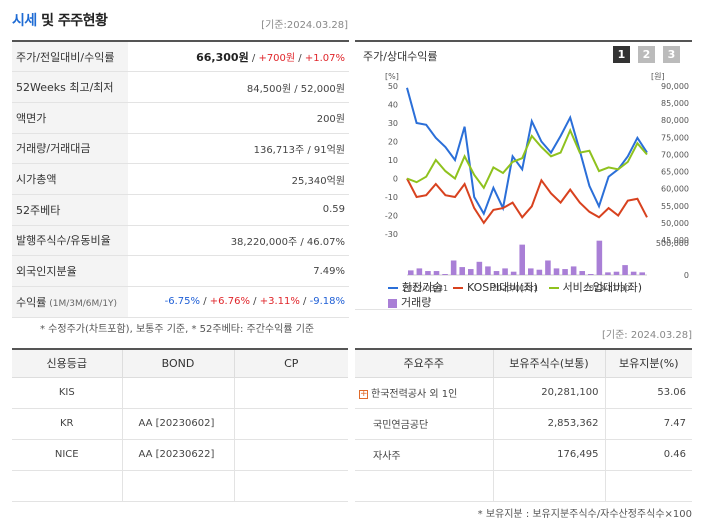 Image resolution: width=702 pixels, height=525 pixels. Describe the element at coordinates (675, 154) in the screenshot. I see `right-tick-label: 70,000` at that location.